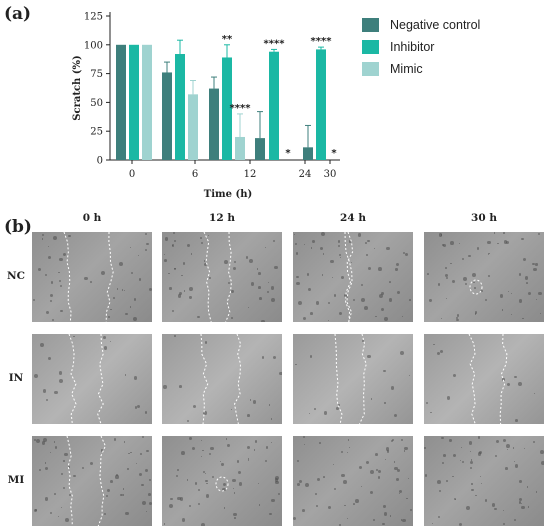 This screenshot has height=529, width=550. What do you see at coordinates (92, 218) in the screenshot?
I see `column-header: 0 h` at bounding box center [92, 218].